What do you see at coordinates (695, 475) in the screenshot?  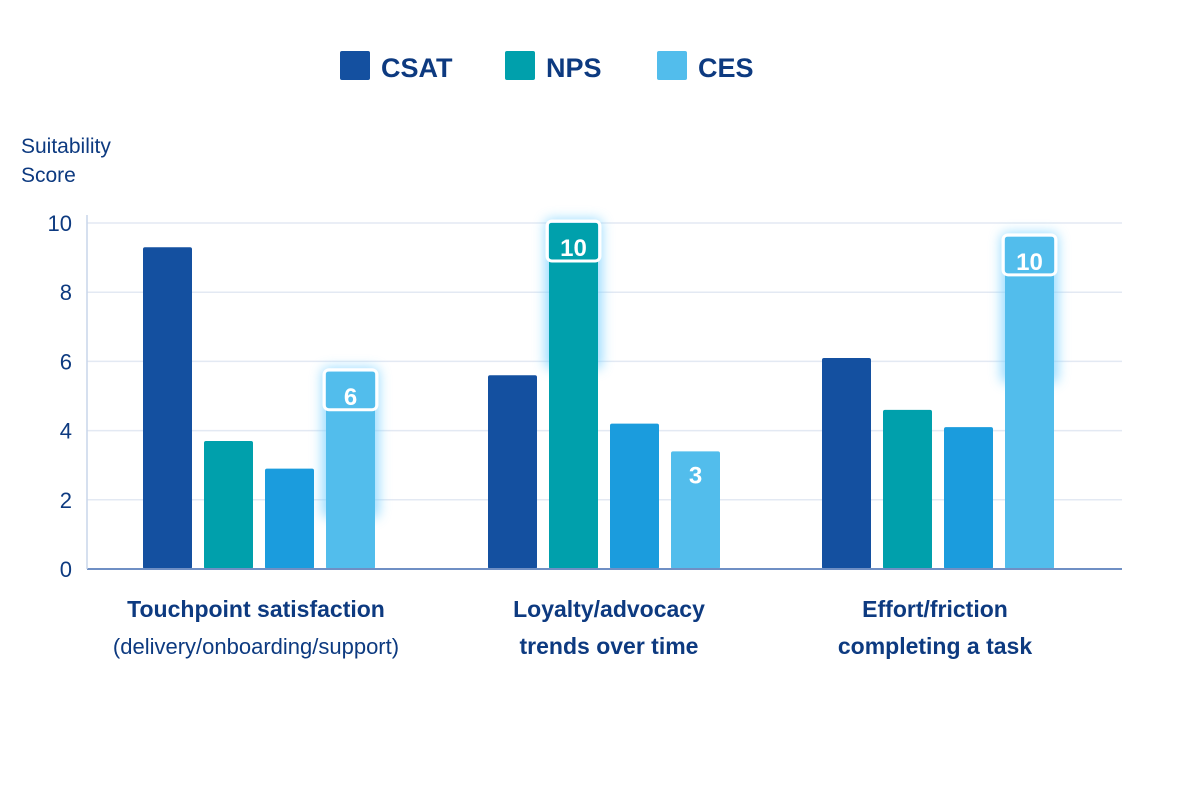 I see `data-label: 3` at bounding box center [695, 475].